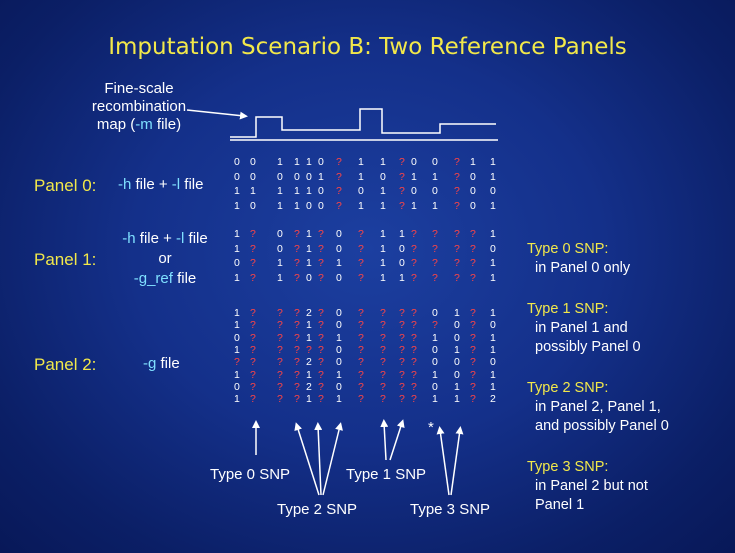 Image resolution: width=735 pixels, height=553 pixels. Describe the element at coordinates (457, 461) in the screenshot. I see `type3-arrow-b` at that location.